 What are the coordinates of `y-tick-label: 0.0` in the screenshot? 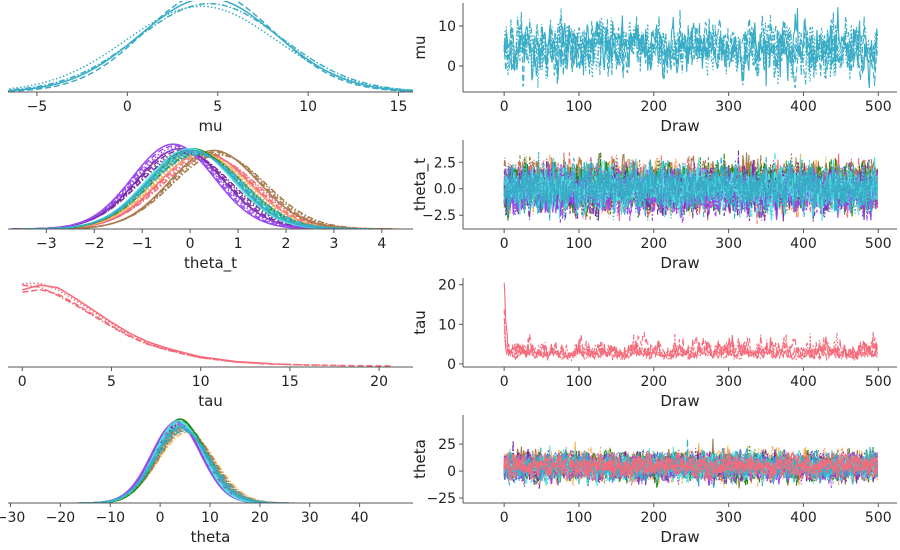 It's located at (445, 190).